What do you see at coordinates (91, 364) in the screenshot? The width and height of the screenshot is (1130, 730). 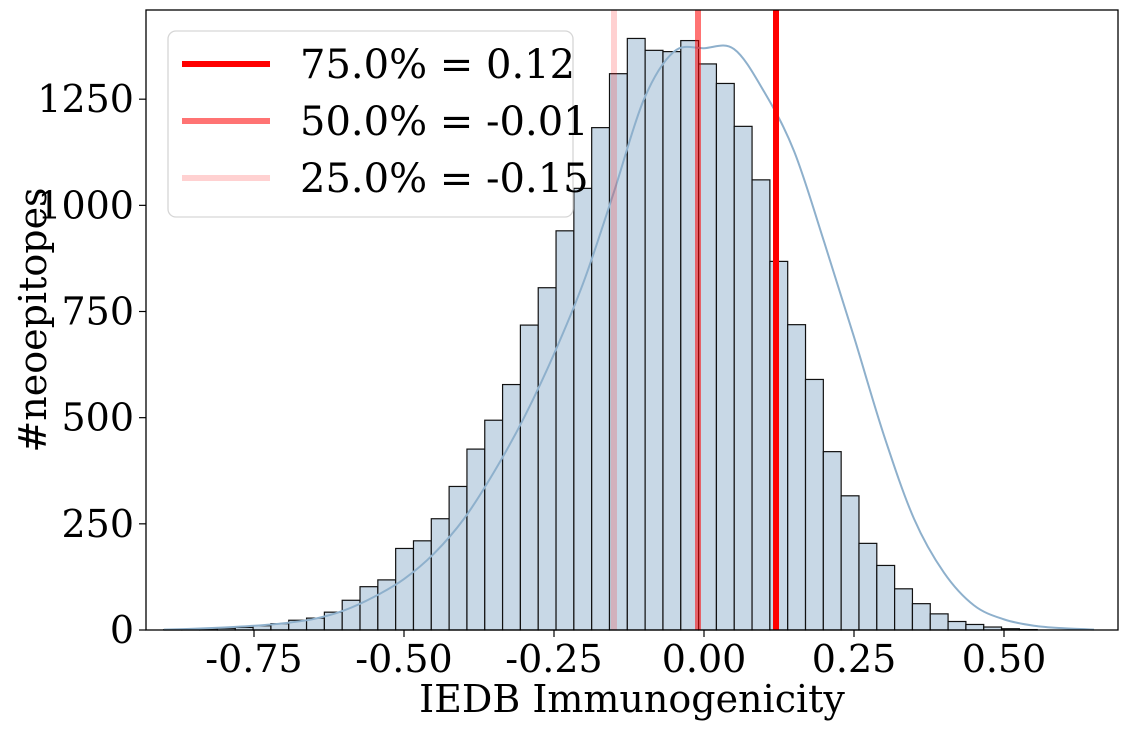 I see `y-axis-ticks: 0 250 500 750 1000 1250` at bounding box center [91, 364].